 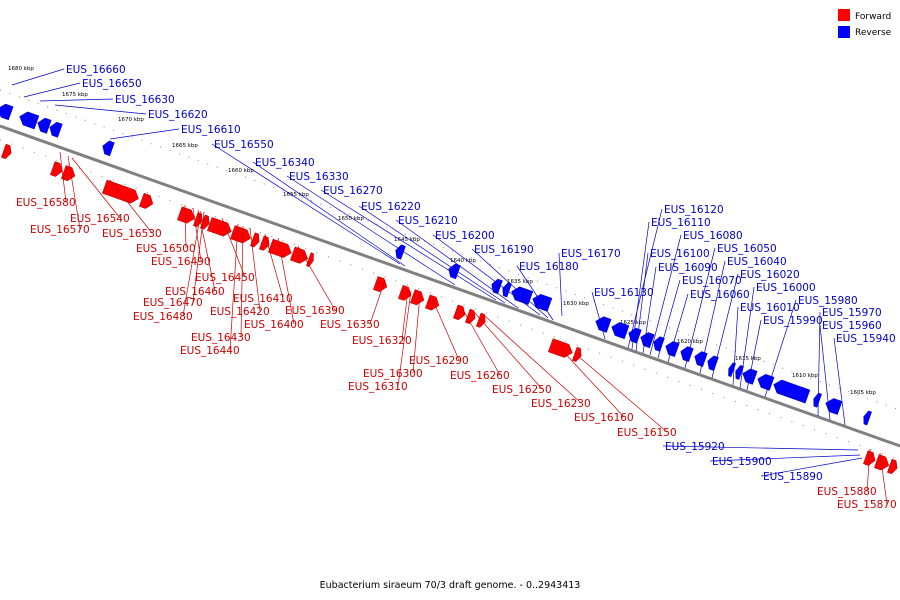 What do you see at coordinates (145, 100) in the screenshot?
I see `reverse-gene-label: EUS_16630` at bounding box center [145, 100].